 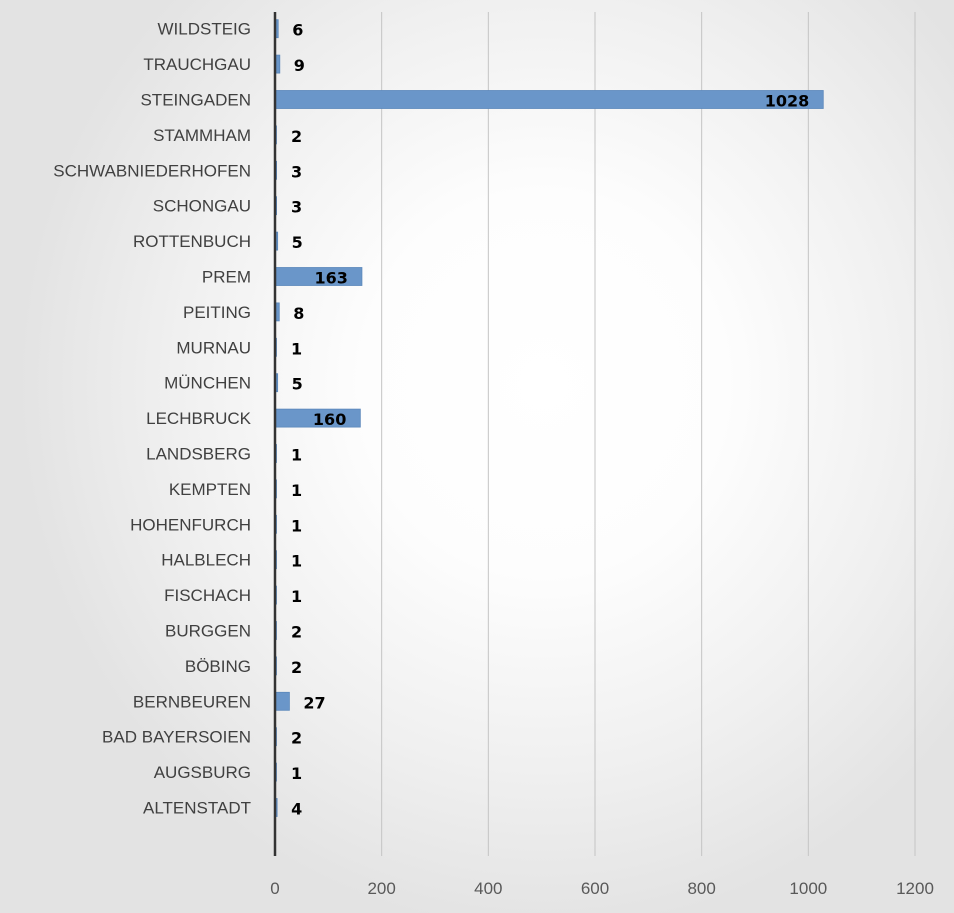 I want to click on data-label-2: 1028, so click(x=787, y=101).